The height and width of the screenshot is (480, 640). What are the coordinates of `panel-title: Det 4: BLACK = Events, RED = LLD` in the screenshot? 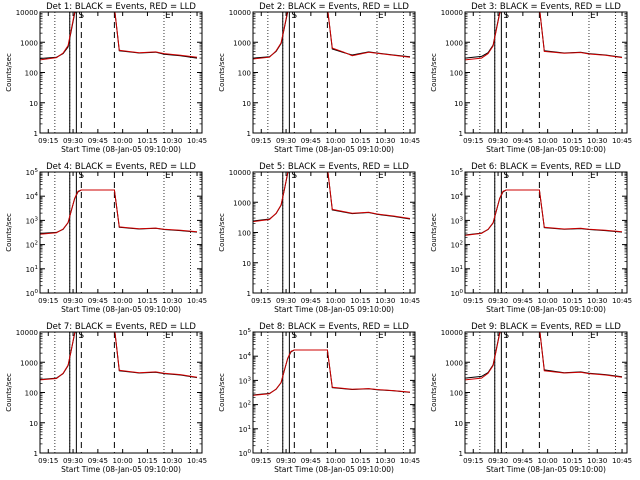 It's located at (121, 167).